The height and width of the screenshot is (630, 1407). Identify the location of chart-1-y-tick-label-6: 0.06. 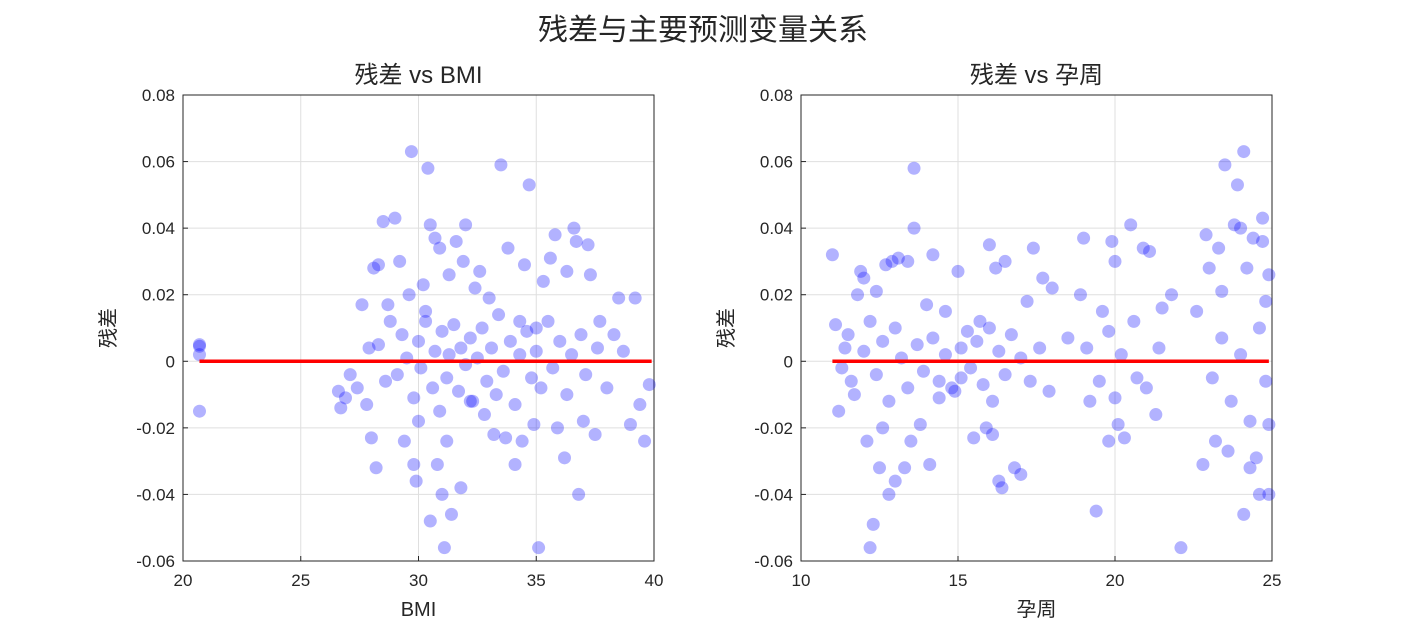
(776, 162).